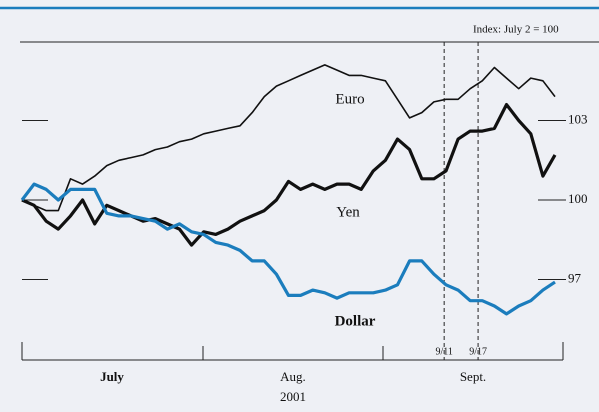  I want to click on month-label: July, so click(112, 376).